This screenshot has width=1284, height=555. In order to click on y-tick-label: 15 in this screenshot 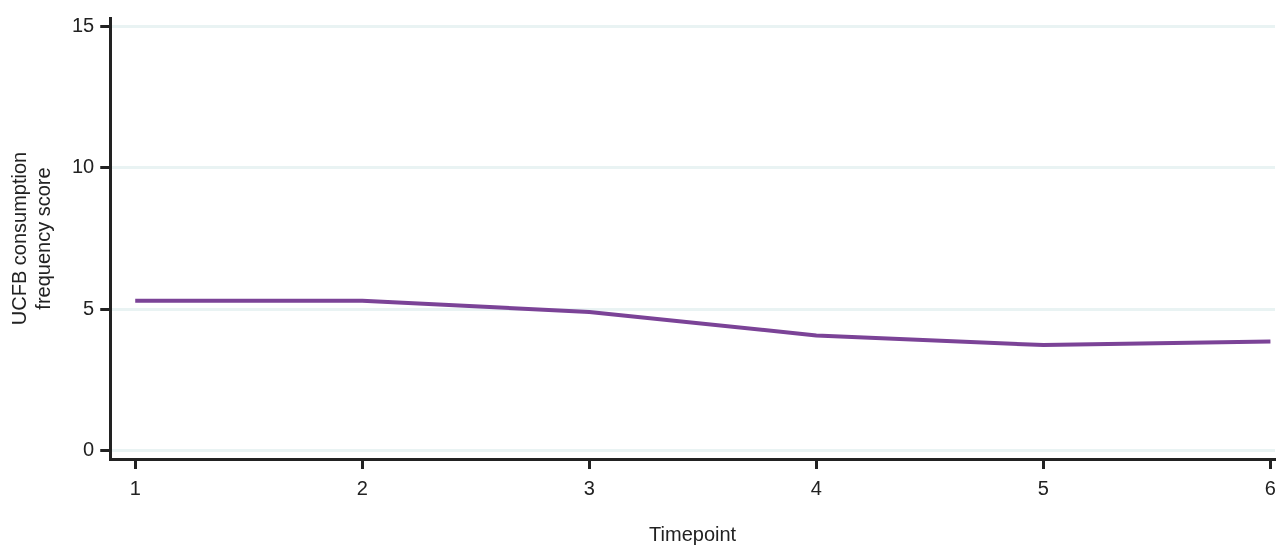, I will do `click(83, 25)`.